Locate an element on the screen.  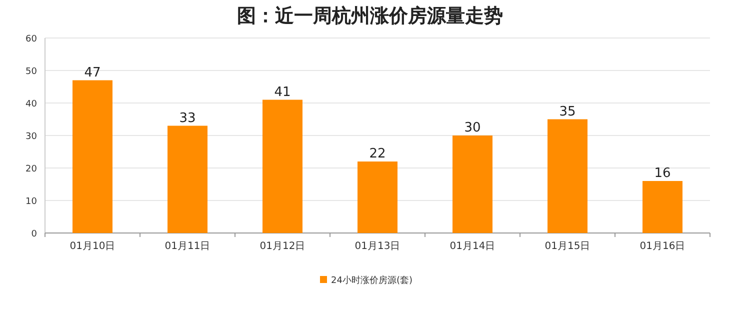
ytick: 50 is located at coordinates (31, 72).